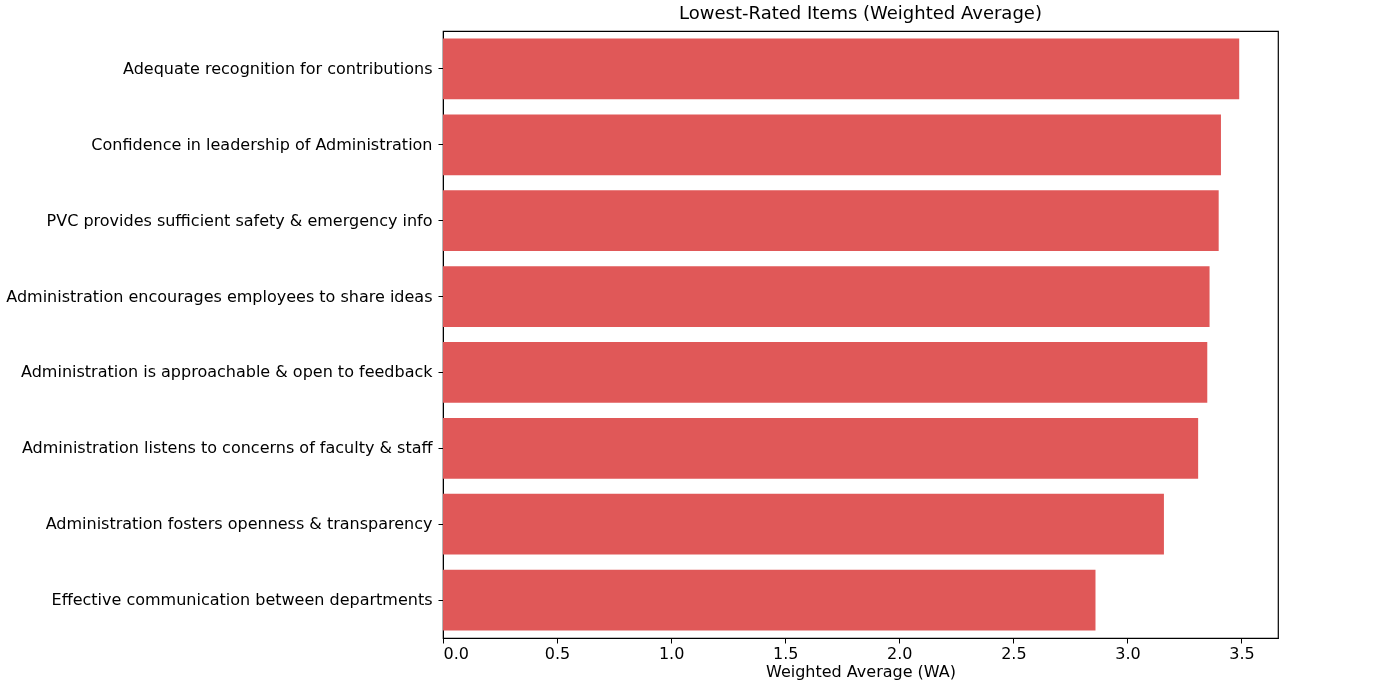  I want to click on x-tick-label: 2.5, so click(1014, 653).